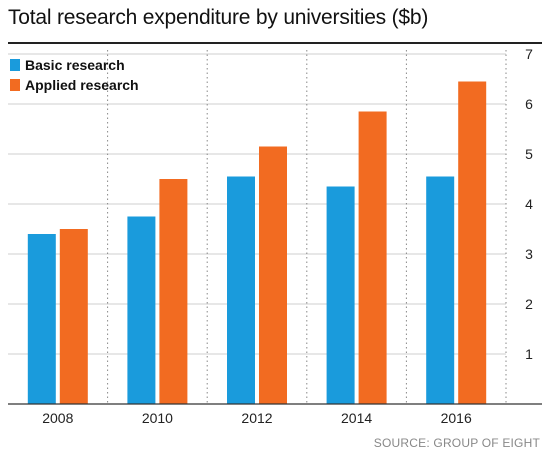 The width and height of the screenshot is (550, 464). I want to click on bar-basic-2008, so click(41, 319).